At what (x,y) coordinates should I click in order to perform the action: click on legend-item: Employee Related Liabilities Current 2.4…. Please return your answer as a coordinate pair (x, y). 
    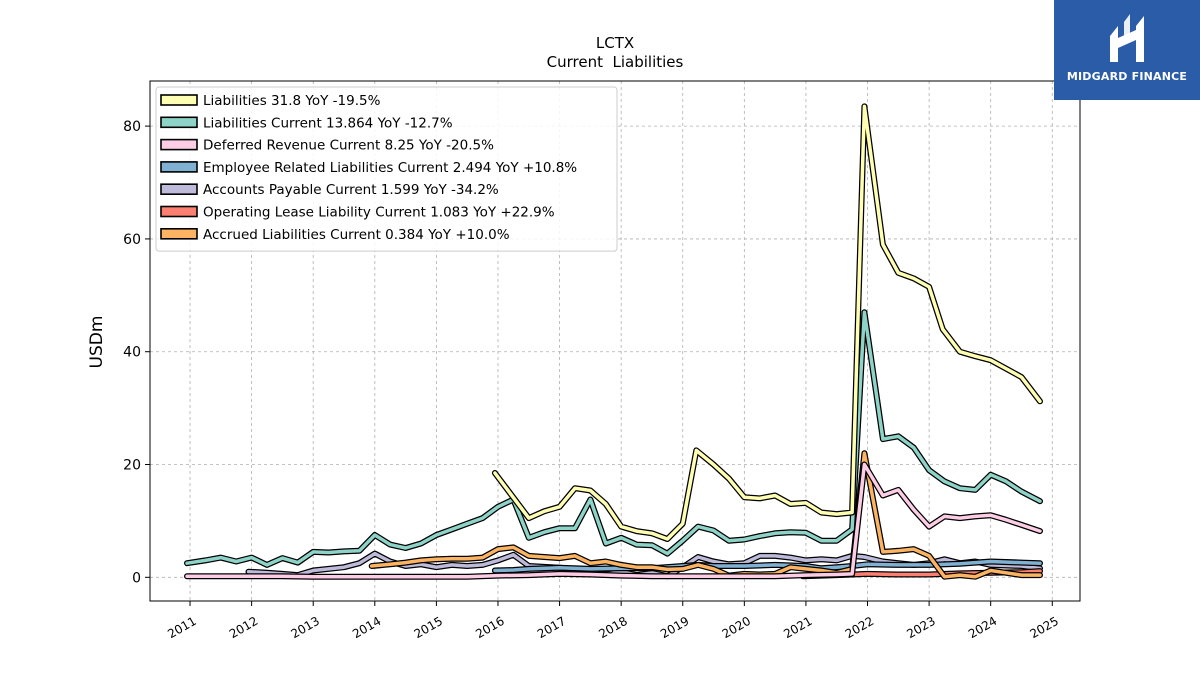
    Looking at the image, I should click on (368, 168).